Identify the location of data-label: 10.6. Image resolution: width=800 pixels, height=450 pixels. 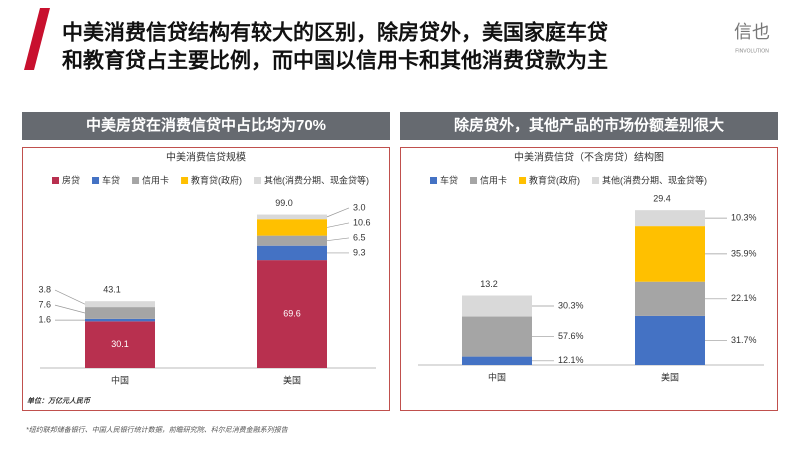
(362, 222).